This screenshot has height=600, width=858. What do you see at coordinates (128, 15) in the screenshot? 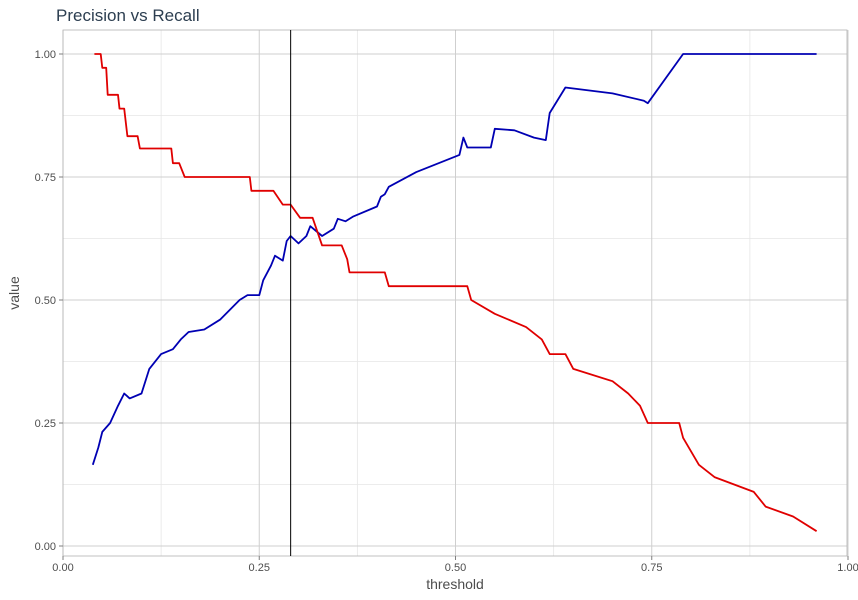
I see `chart-title: Precision vs Recall` at bounding box center [128, 15].